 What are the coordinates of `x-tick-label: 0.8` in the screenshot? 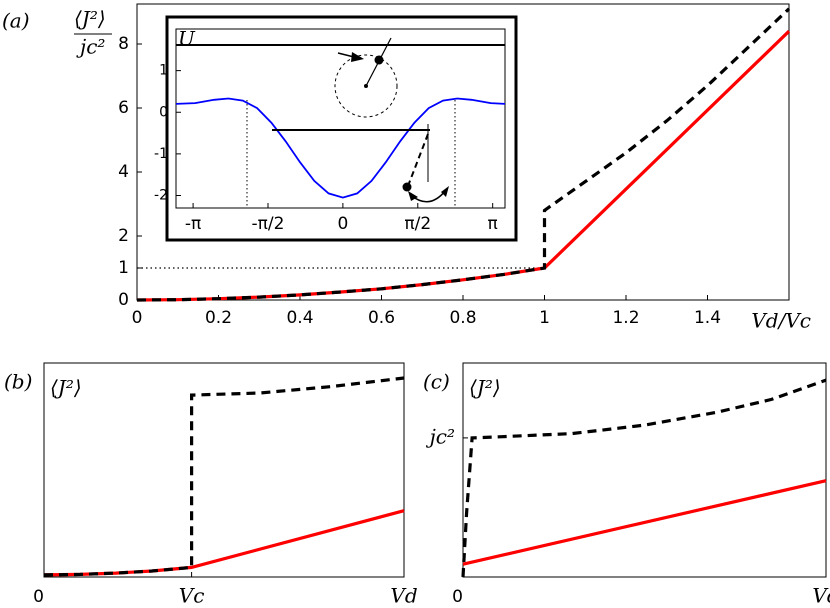 It's located at (462, 318).